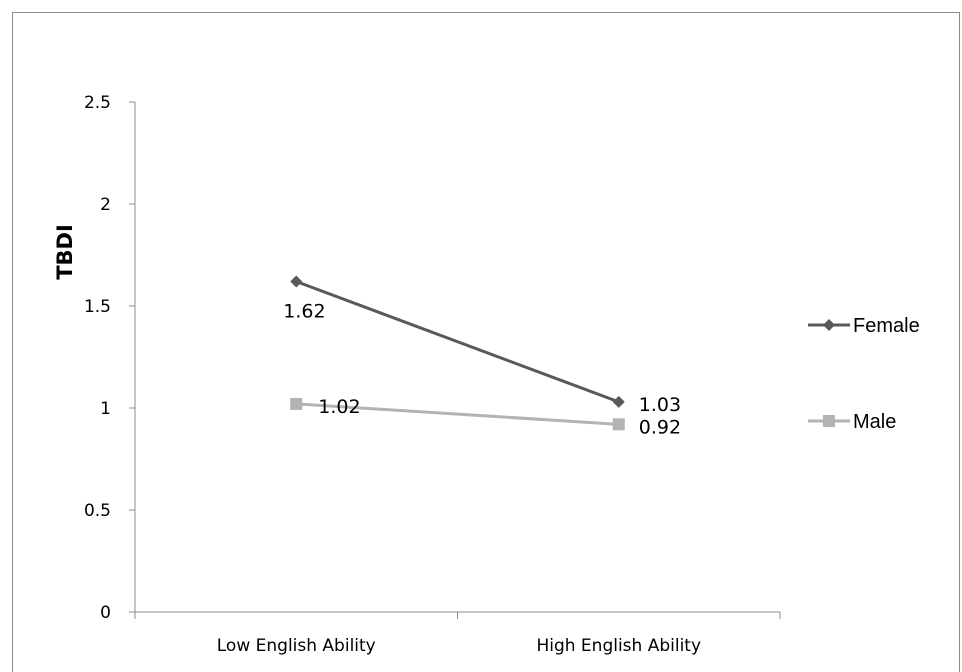 The height and width of the screenshot is (672, 962). What do you see at coordinates (339, 407) in the screenshot?
I see `data-label-male: 1.02` at bounding box center [339, 407].